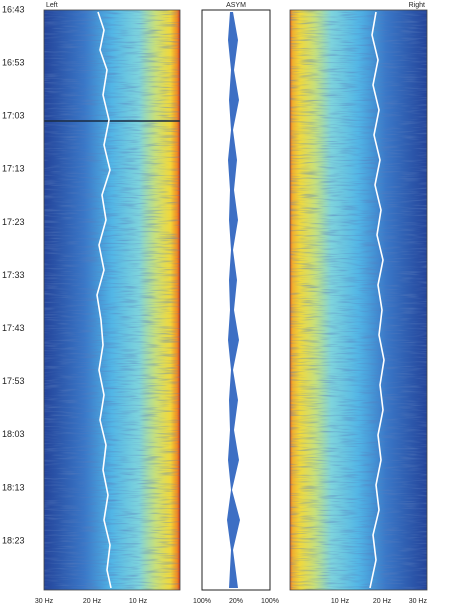  What do you see at coordinates (13, 328) in the screenshot?
I see `time-label: 17:43` at bounding box center [13, 328].